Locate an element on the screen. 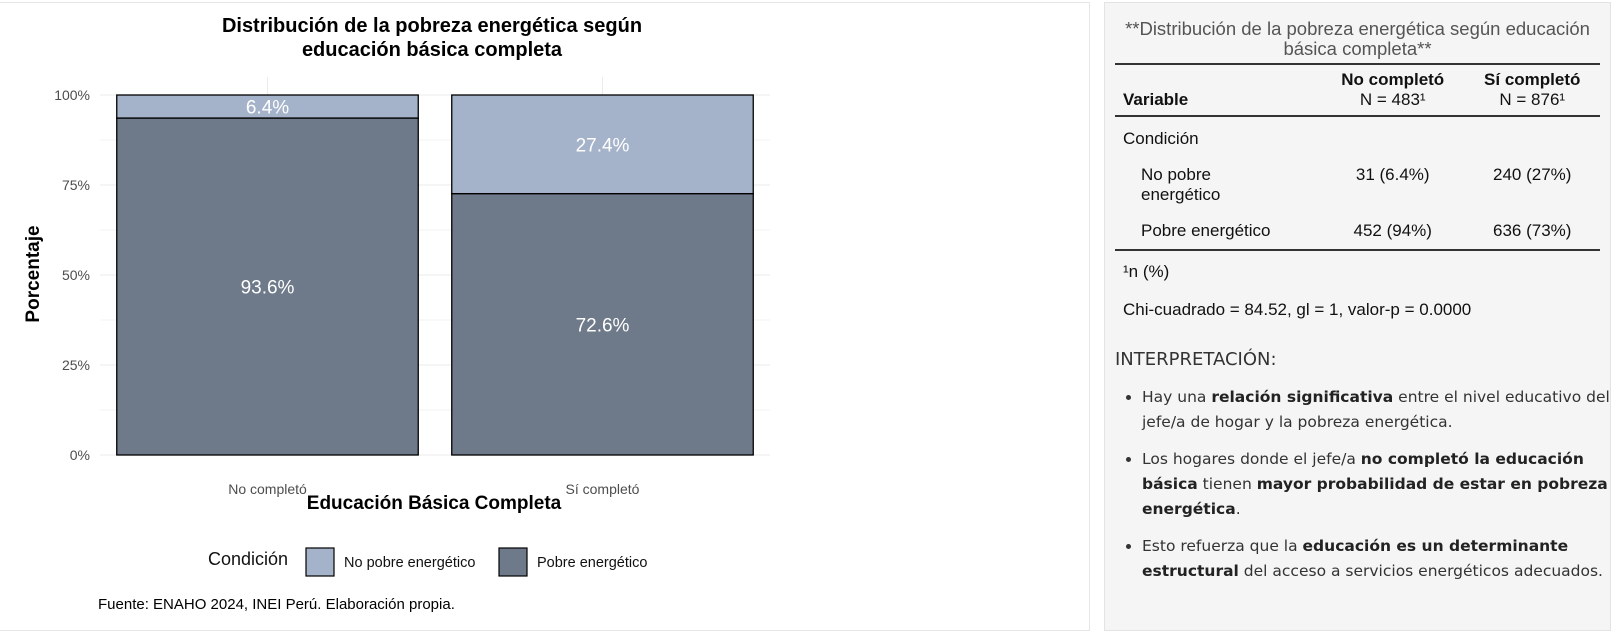 Image resolution: width=1611 pixels, height=637 pixels. legend-title: Condición is located at coordinates (248, 559).